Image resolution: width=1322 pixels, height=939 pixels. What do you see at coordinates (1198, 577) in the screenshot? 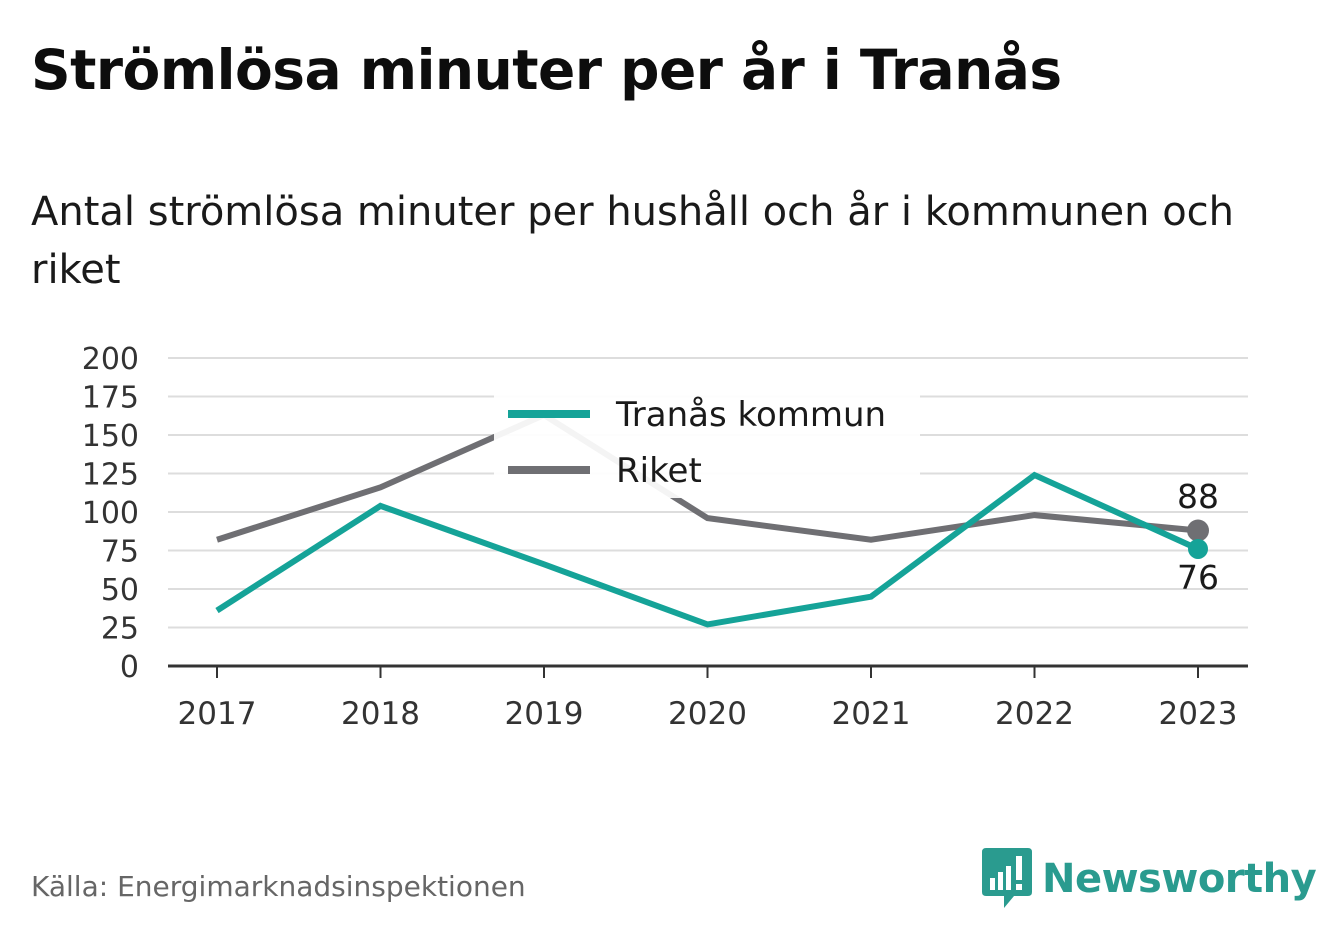
I see `data-label-tranas: 76` at bounding box center [1198, 577].